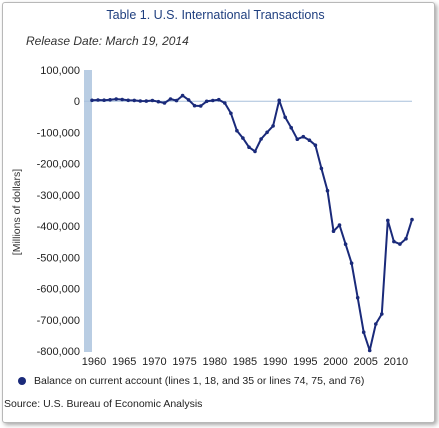 The height and width of the screenshot is (428, 439). What do you see at coordinates (77, 102) in the screenshot?
I see `y-tick-label: 0` at bounding box center [77, 102].